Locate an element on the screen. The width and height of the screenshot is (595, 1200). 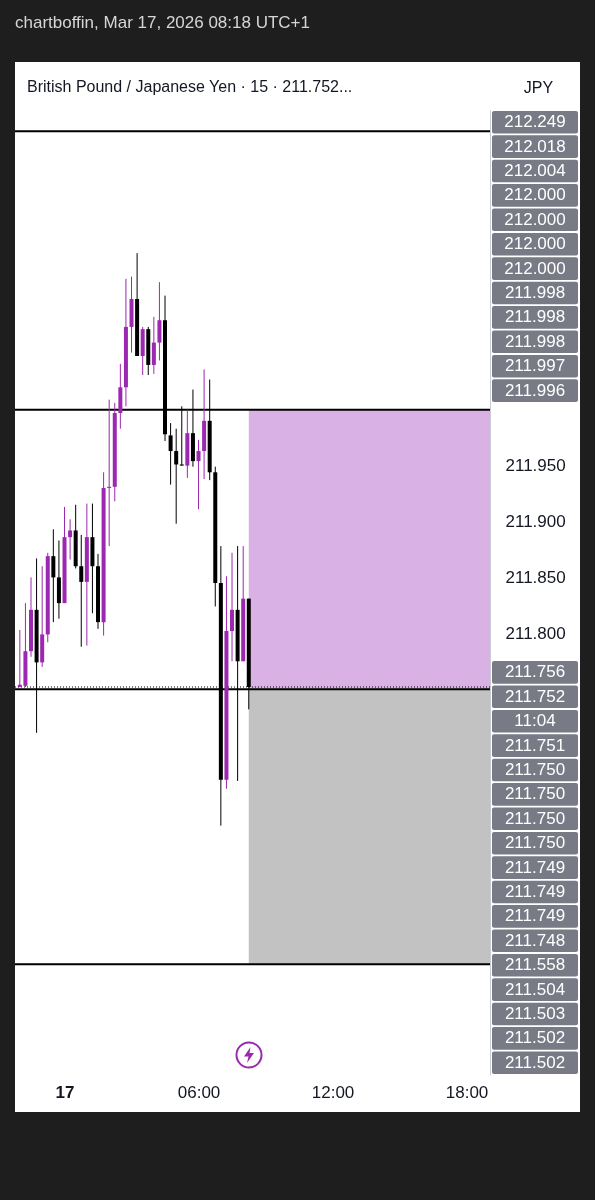
text: 211.504 is located at coordinates (535, 989).